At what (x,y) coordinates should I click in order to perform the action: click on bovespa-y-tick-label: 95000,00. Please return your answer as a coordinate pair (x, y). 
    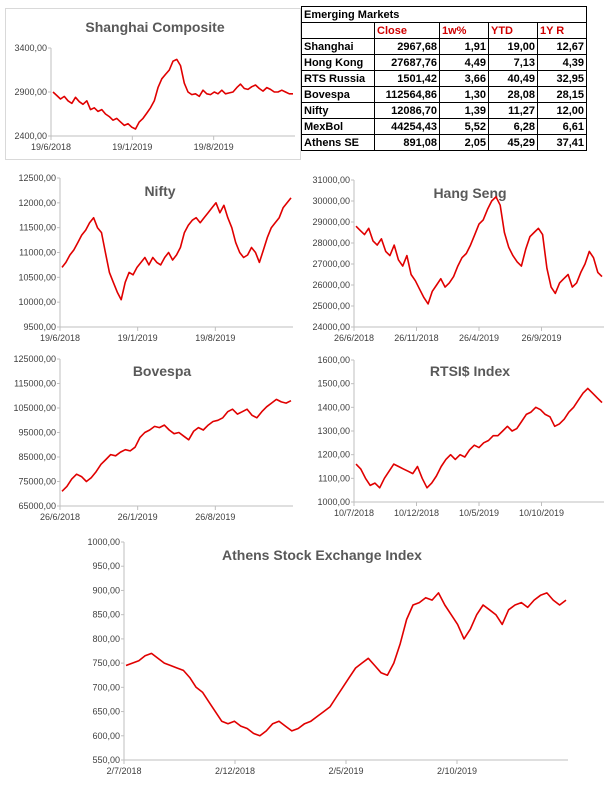
    Looking at the image, I should click on (37, 433).